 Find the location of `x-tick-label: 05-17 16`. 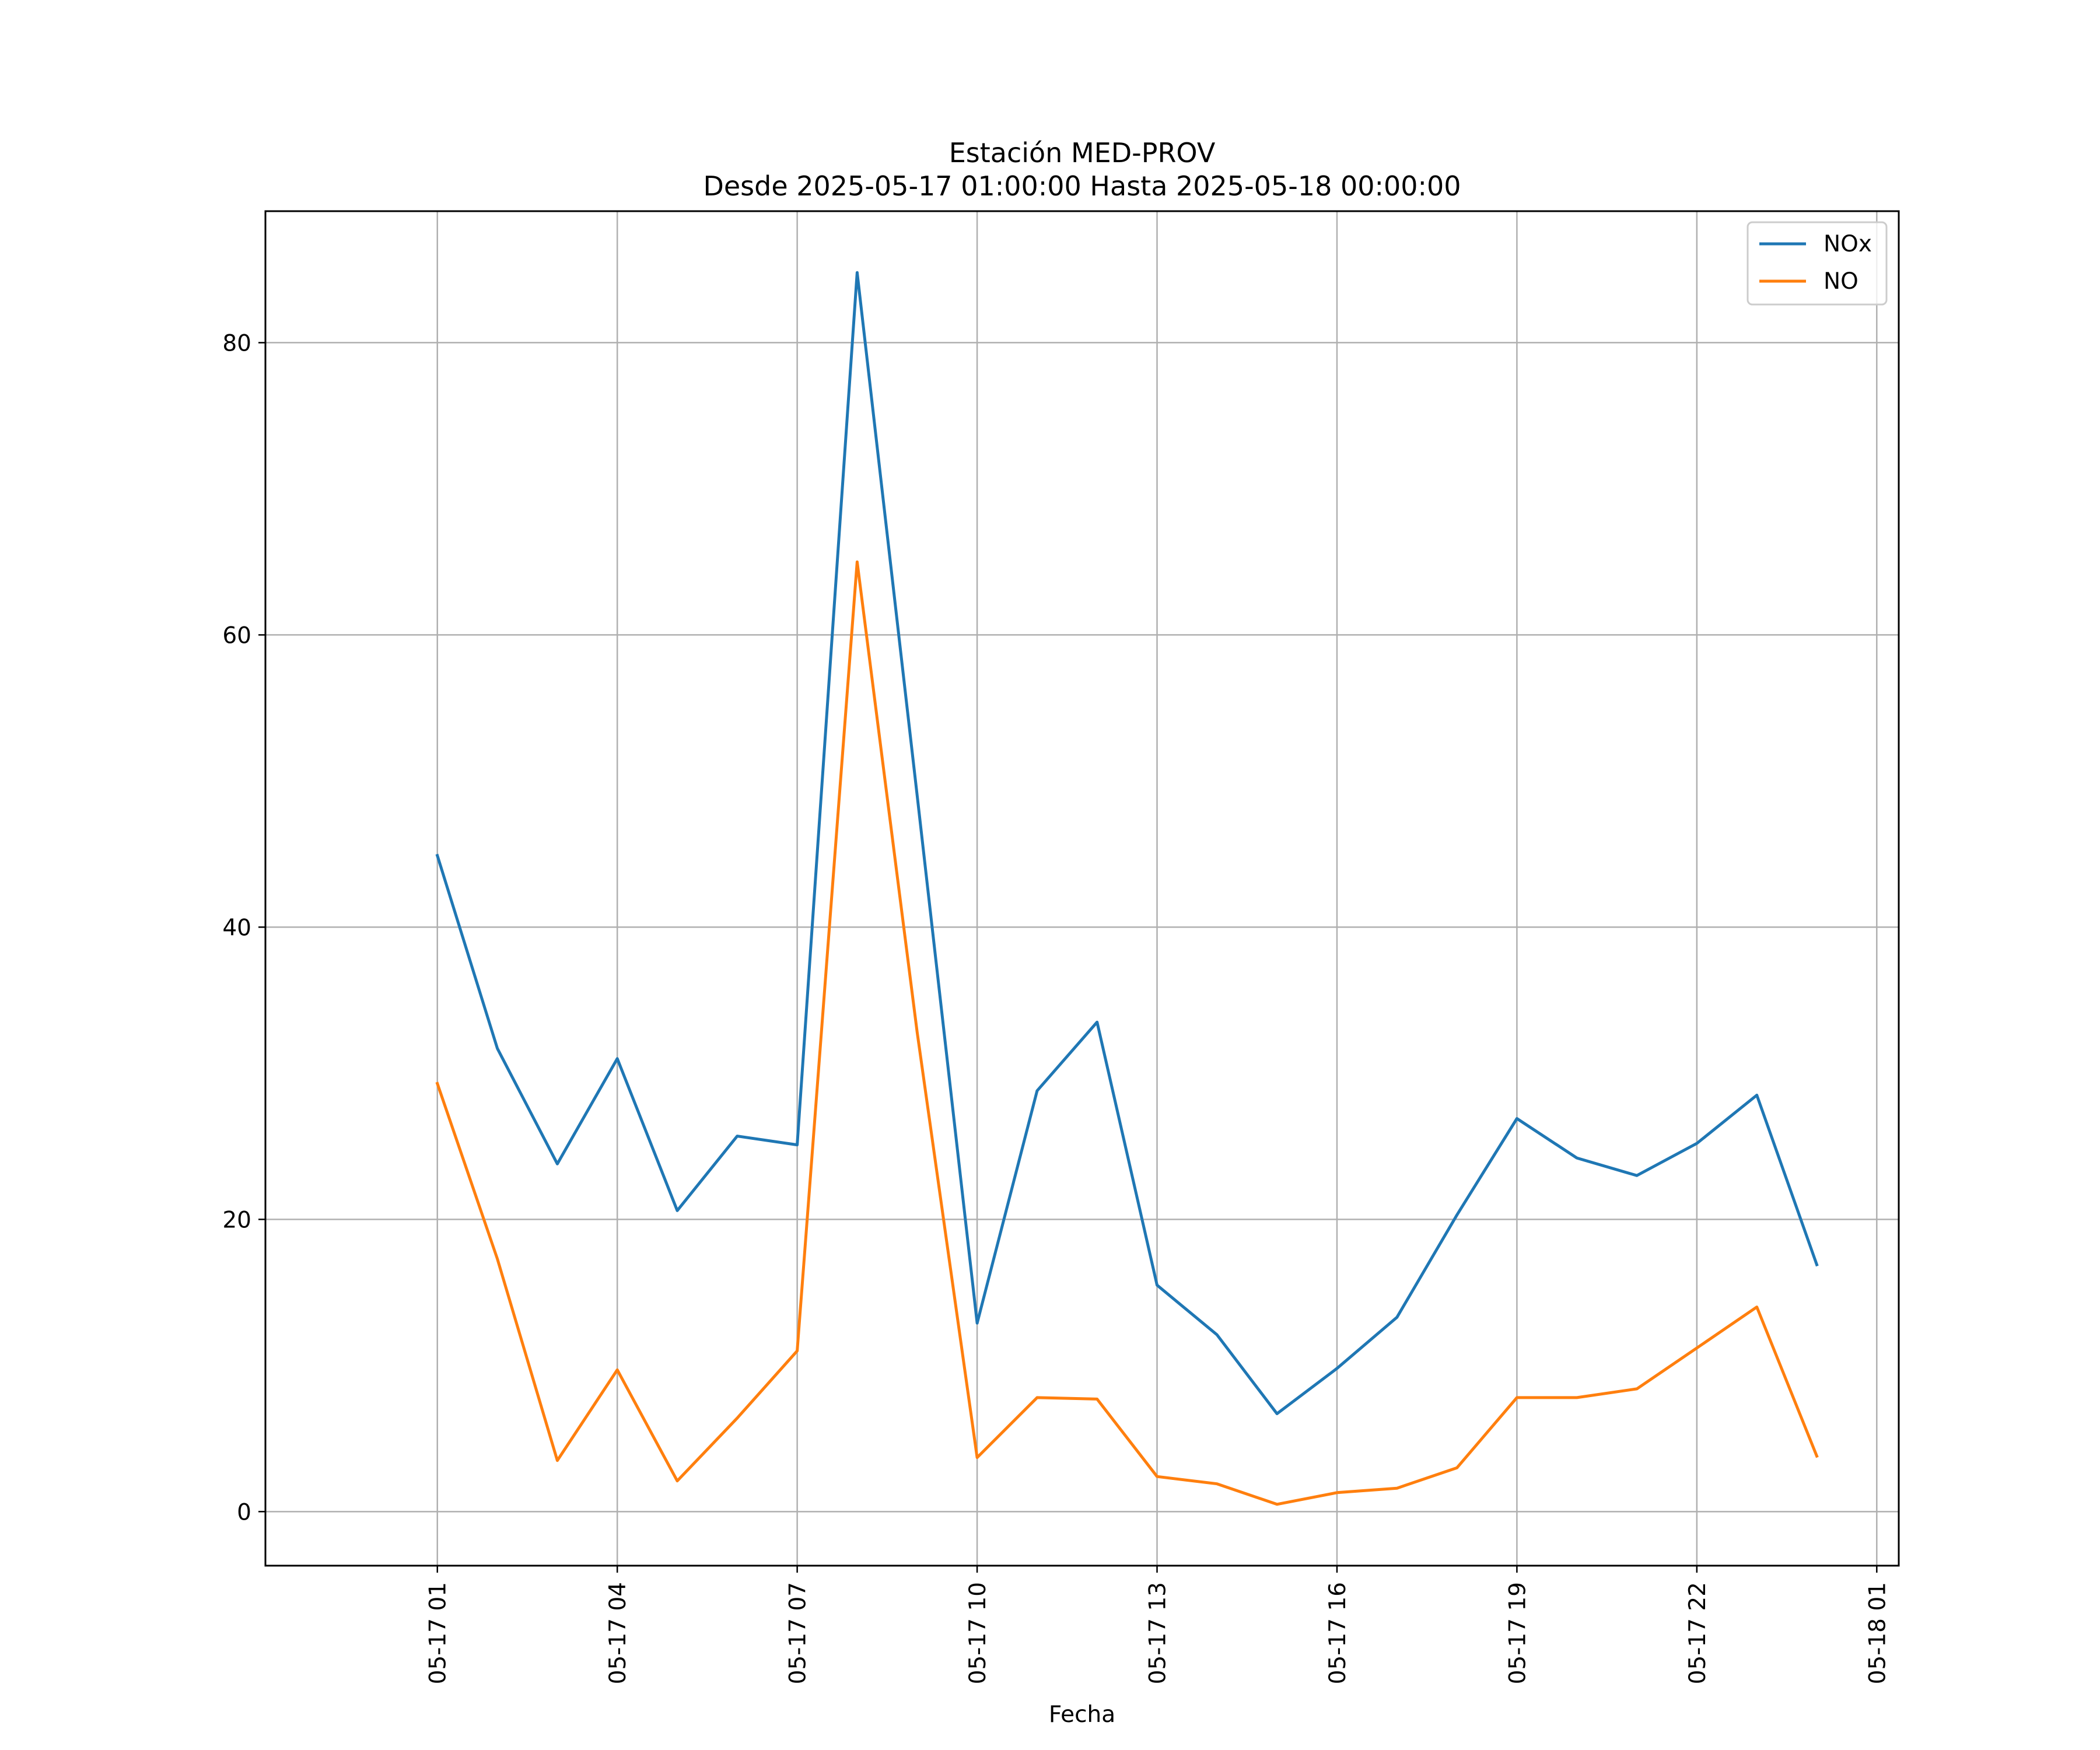

x-tick-label: 05-17 16 is located at coordinates (1338, 1633).